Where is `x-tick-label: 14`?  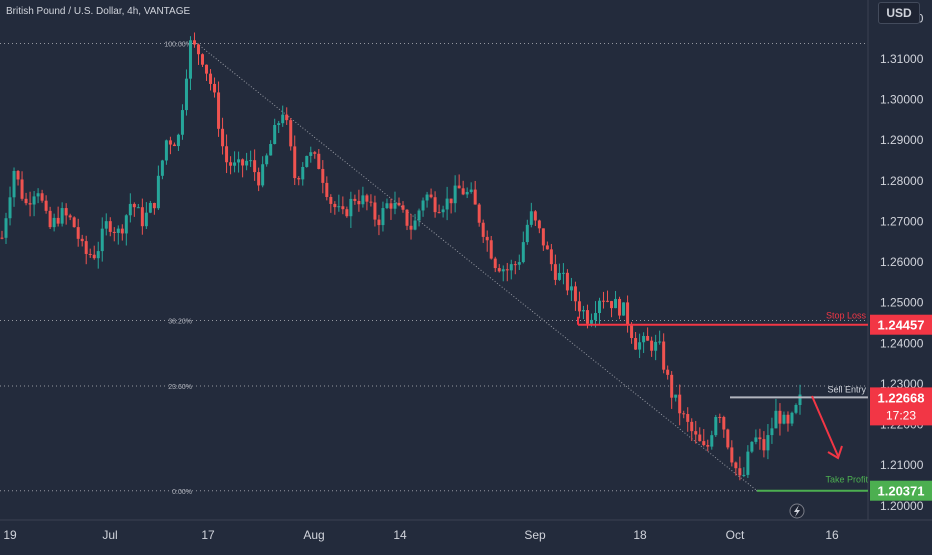 x-tick-label: 14 is located at coordinates (400, 535).